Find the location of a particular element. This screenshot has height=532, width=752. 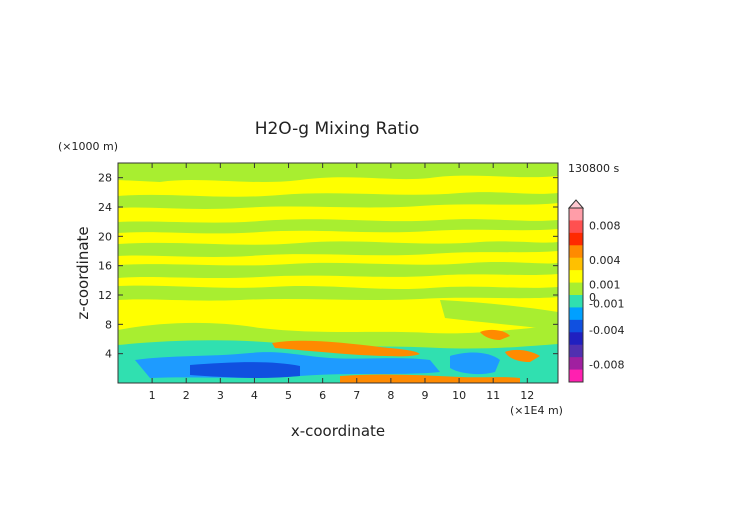

colorbar-label: -0.008 is located at coordinates (606, 365).